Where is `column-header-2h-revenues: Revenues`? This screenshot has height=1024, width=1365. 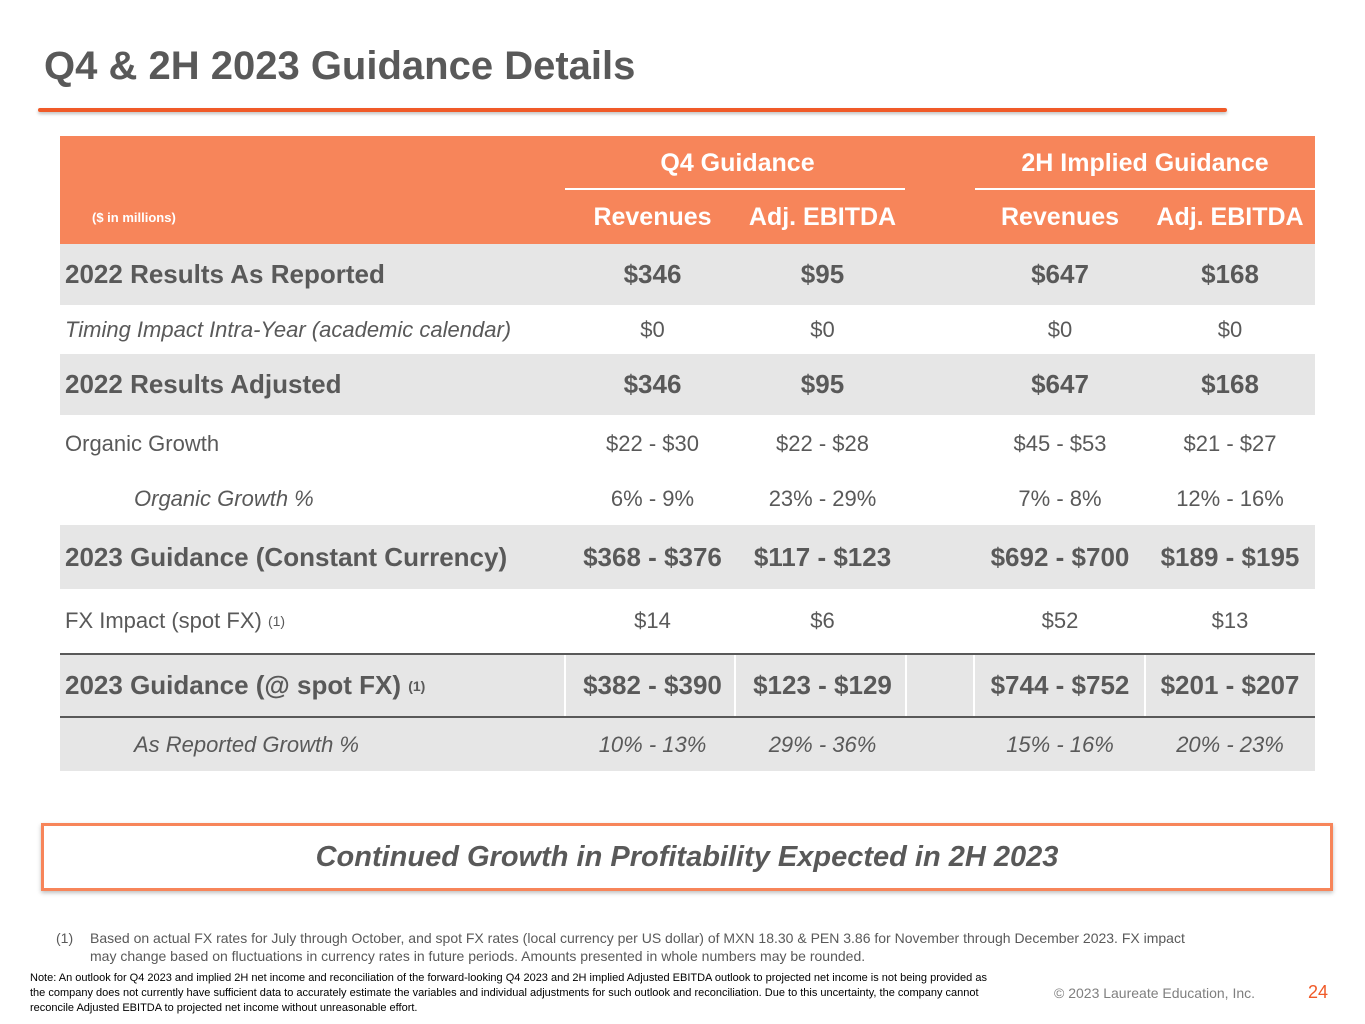
column-header-2h-revenues: Revenues is located at coordinates (1060, 216).